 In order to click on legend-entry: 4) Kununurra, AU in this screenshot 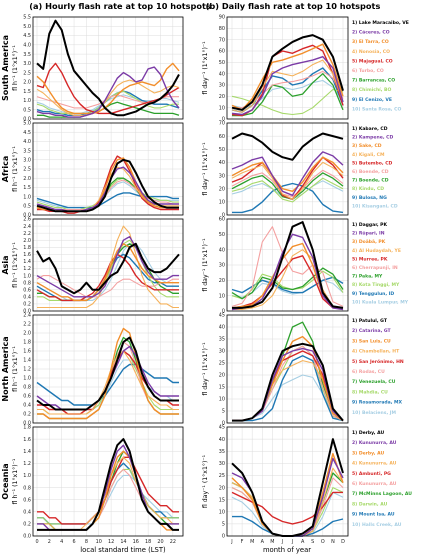, I will do `click(374, 464)`.